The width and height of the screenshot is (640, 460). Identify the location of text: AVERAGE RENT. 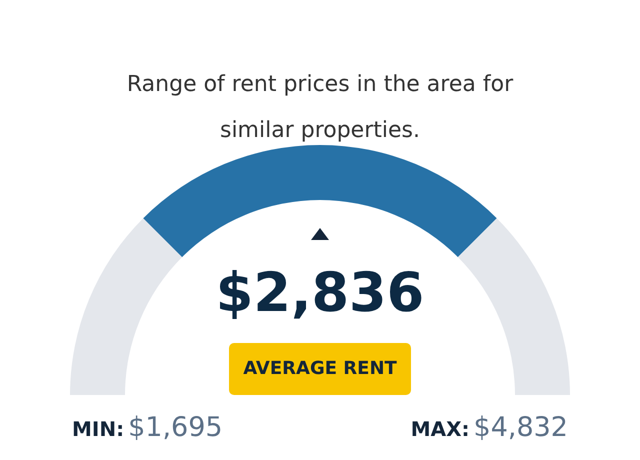
(320, 369).